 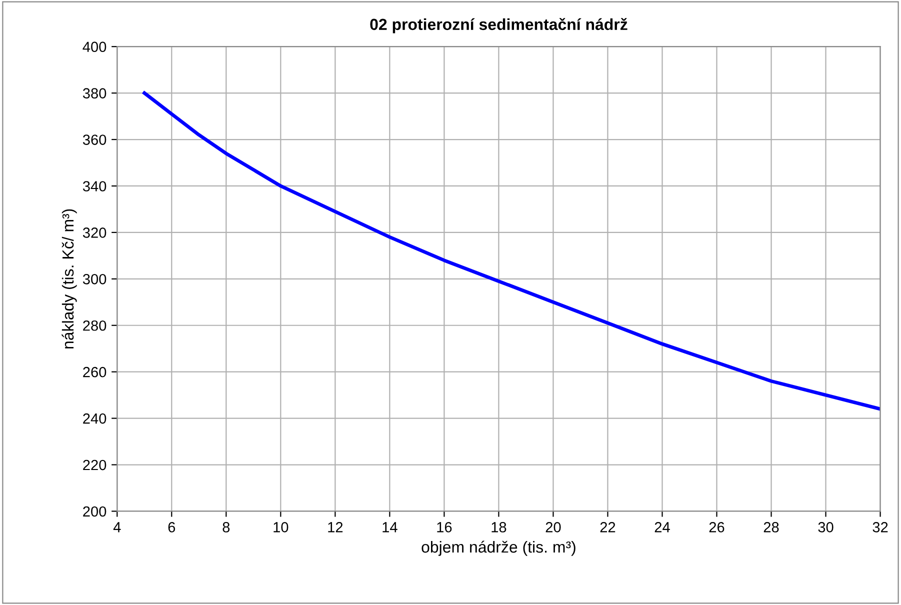 What do you see at coordinates (94, 418) in the screenshot?
I see `y-tick-label: 240` at bounding box center [94, 418].